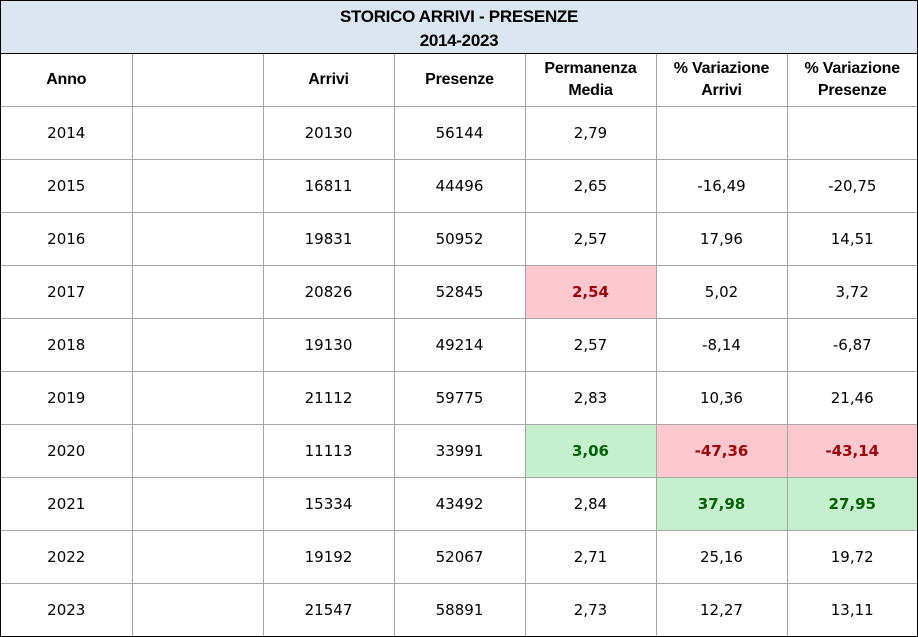  What do you see at coordinates (721, 609) in the screenshot?
I see `cell-var-arrivi: 12,27` at bounding box center [721, 609].